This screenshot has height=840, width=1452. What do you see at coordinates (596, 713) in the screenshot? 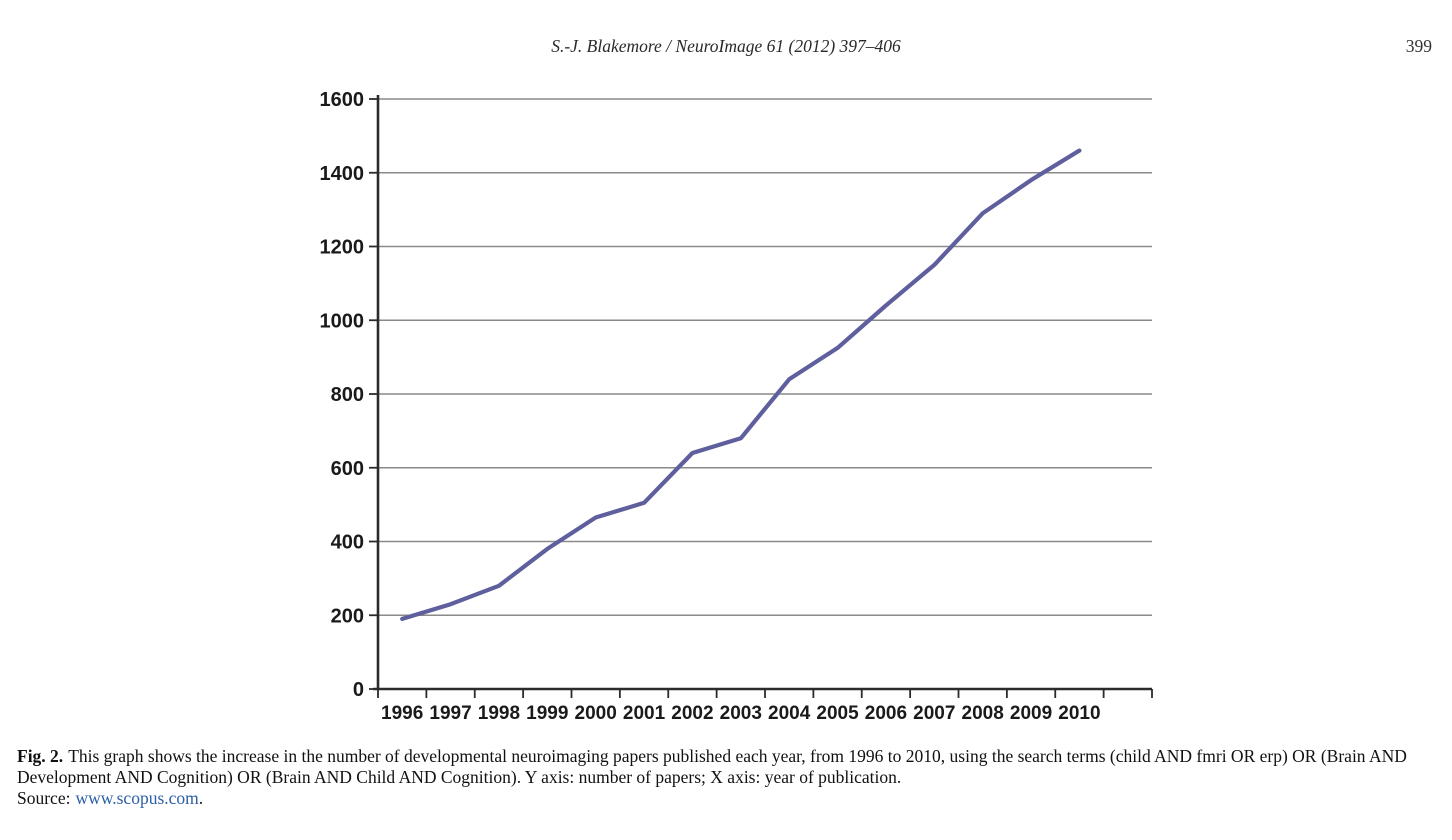
I see `x-tick-label: 2000` at bounding box center [596, 713].